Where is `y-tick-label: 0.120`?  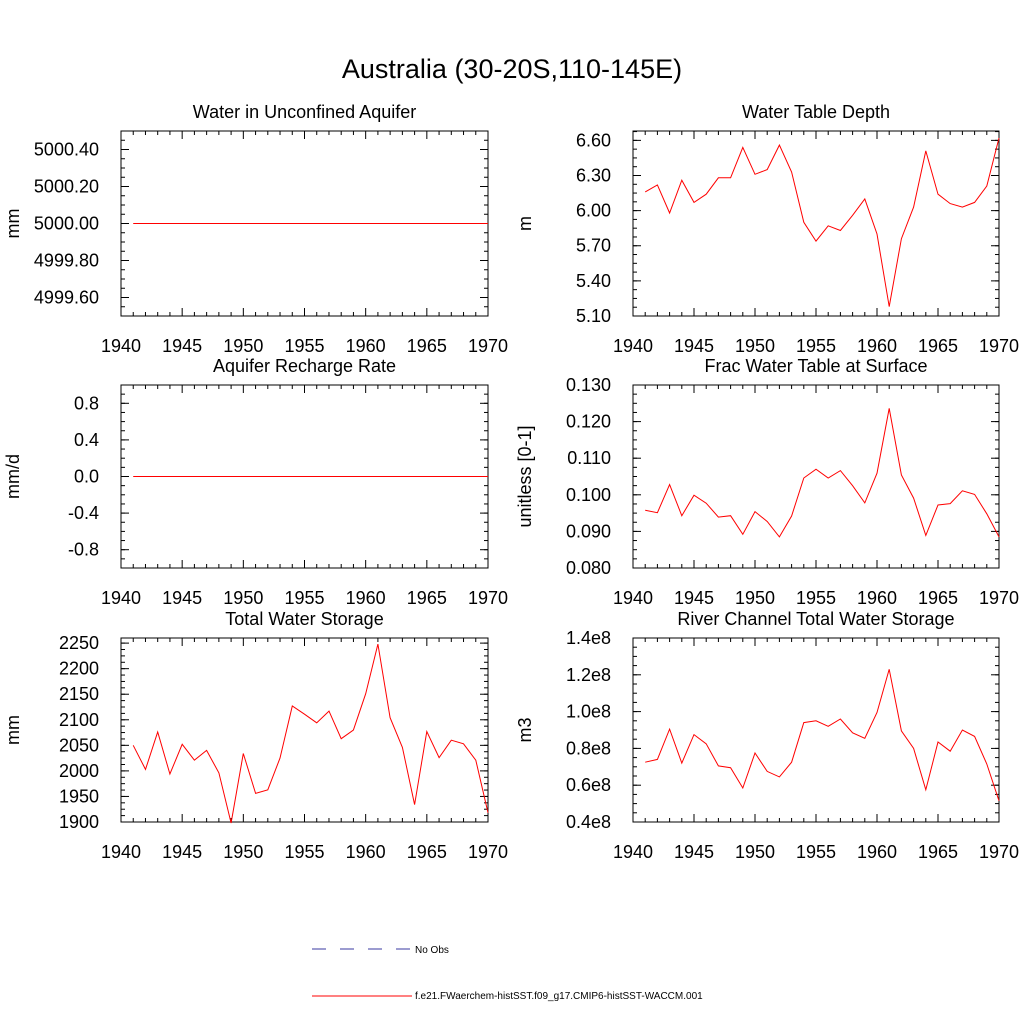
y-tick-label: 0.120 is located at coordinates (588, 422).